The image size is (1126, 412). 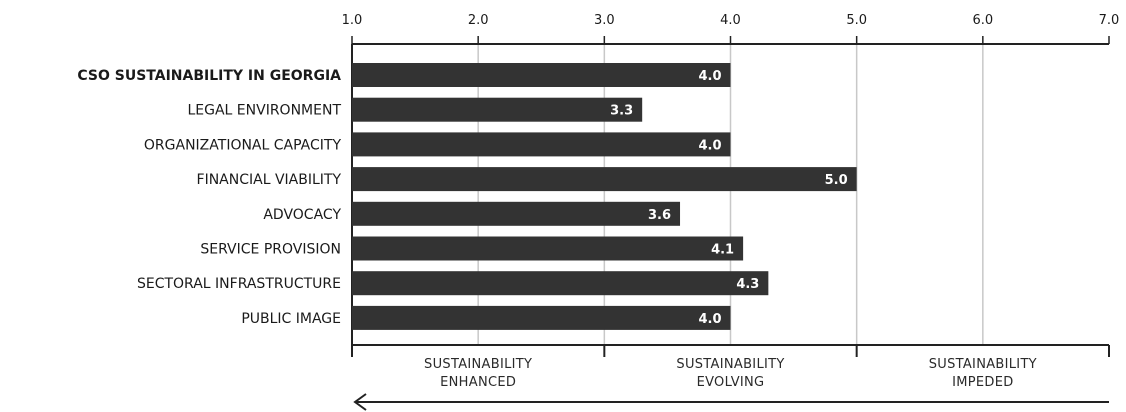 What do you see at coordinates (982, 382) in the screenshot?
I see `zone-label-line2: IMPEDED` at bounding box center [982, 382].